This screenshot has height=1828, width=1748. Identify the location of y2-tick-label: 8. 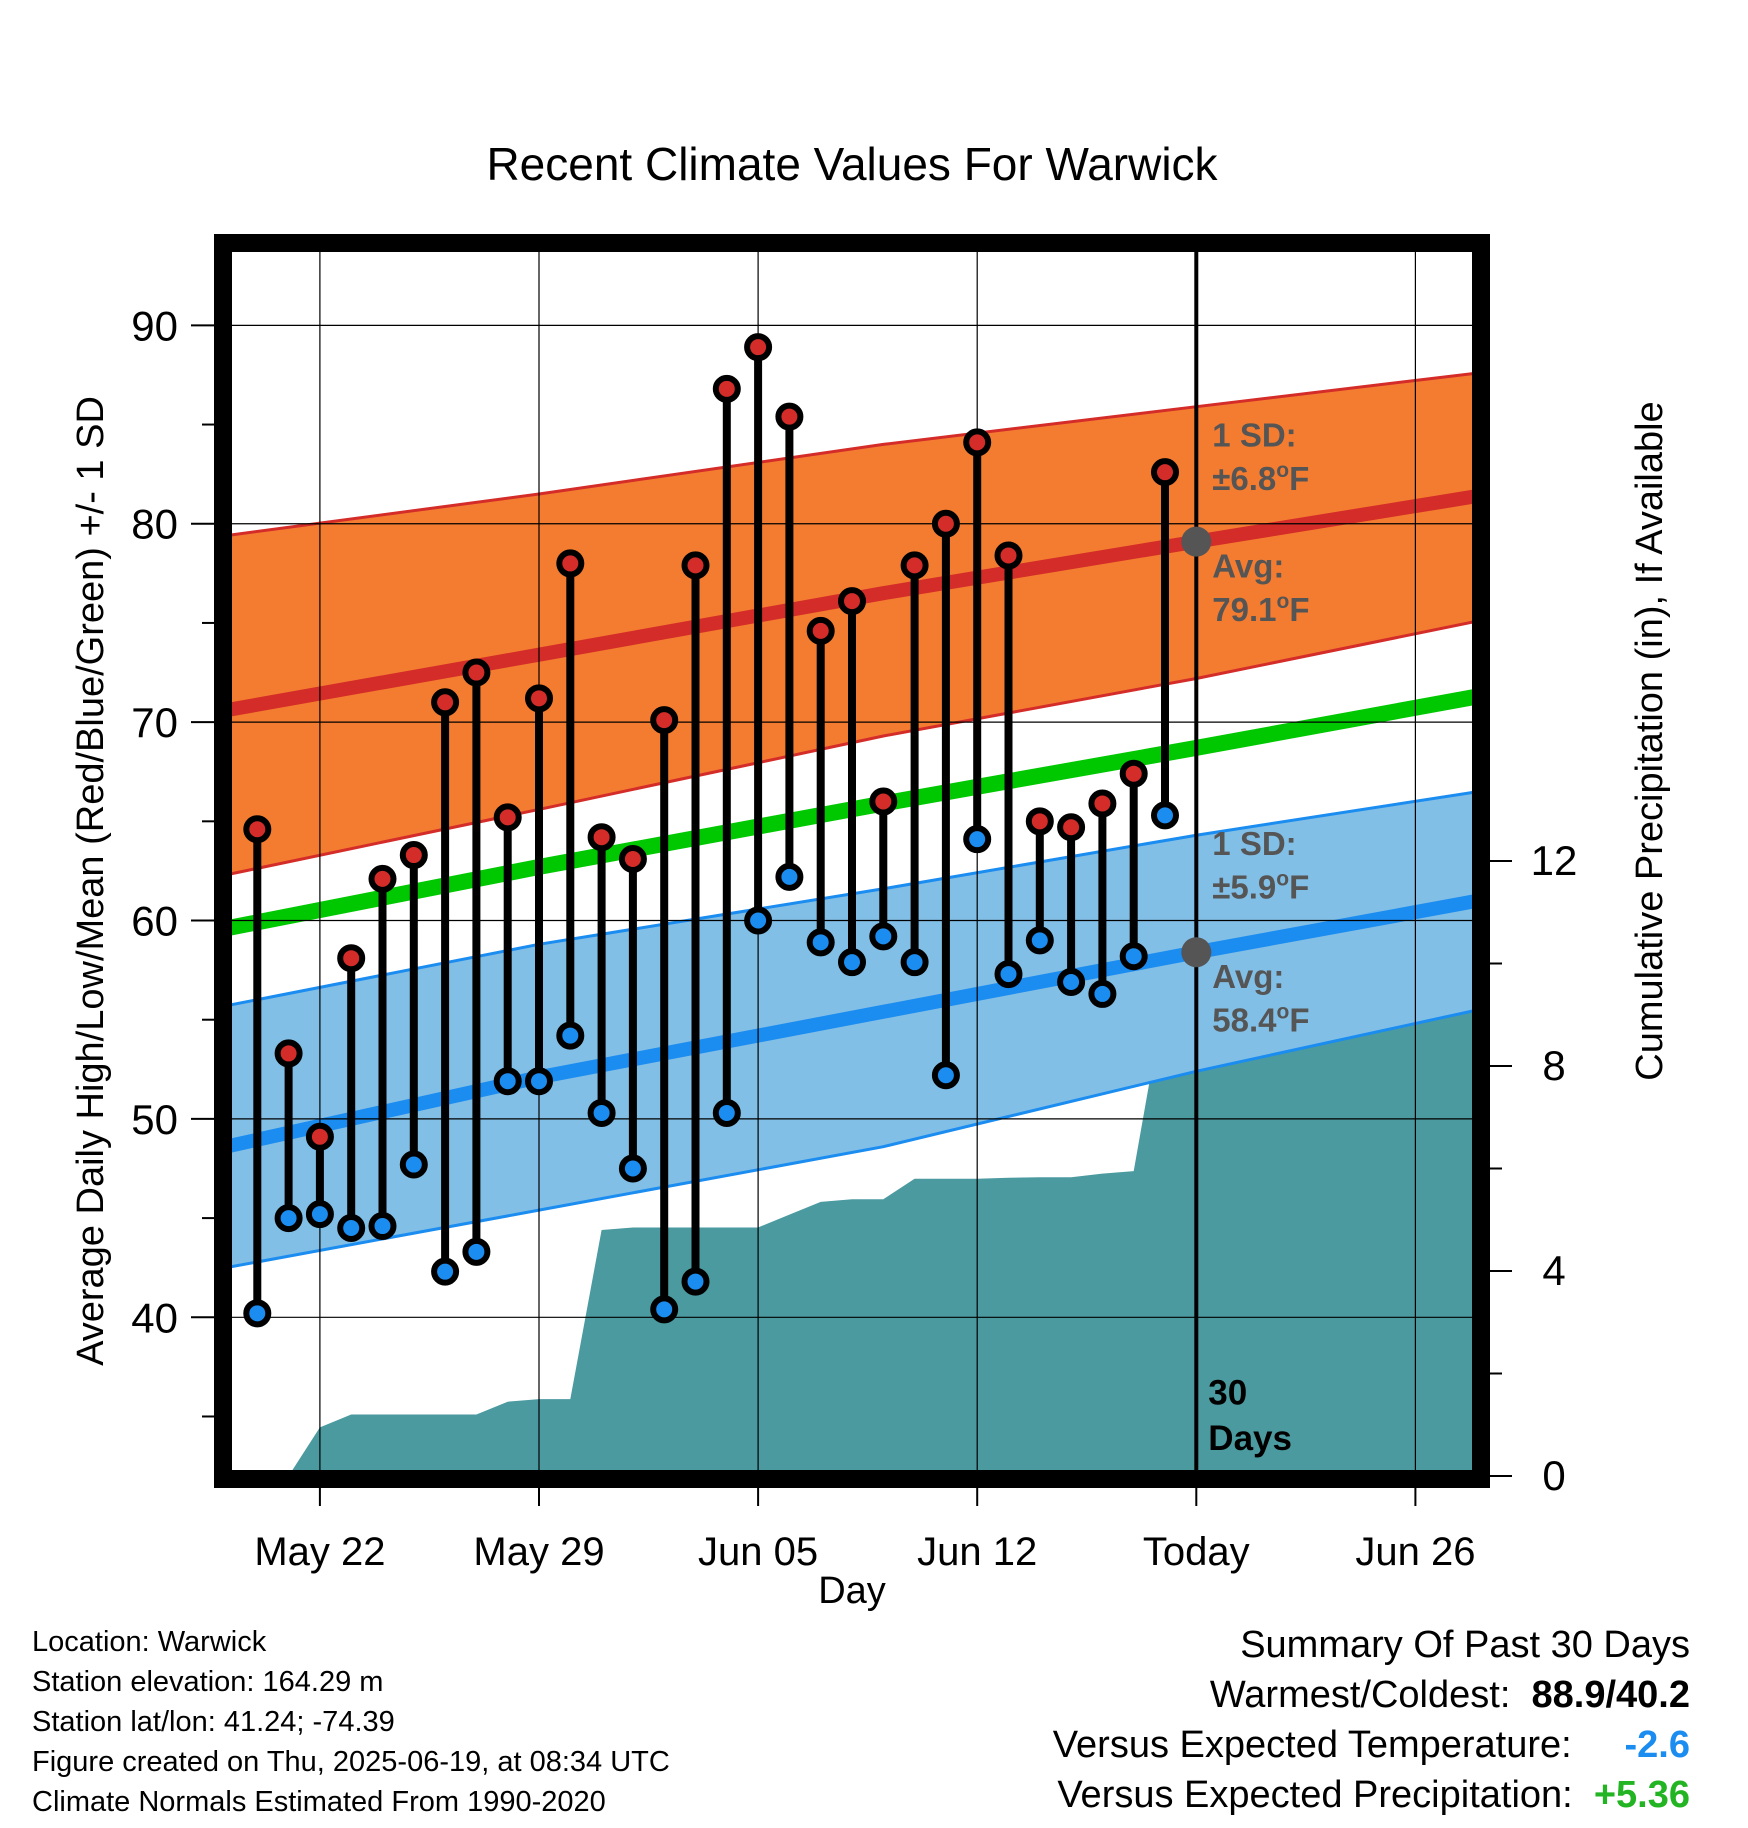
(1553, 1065).